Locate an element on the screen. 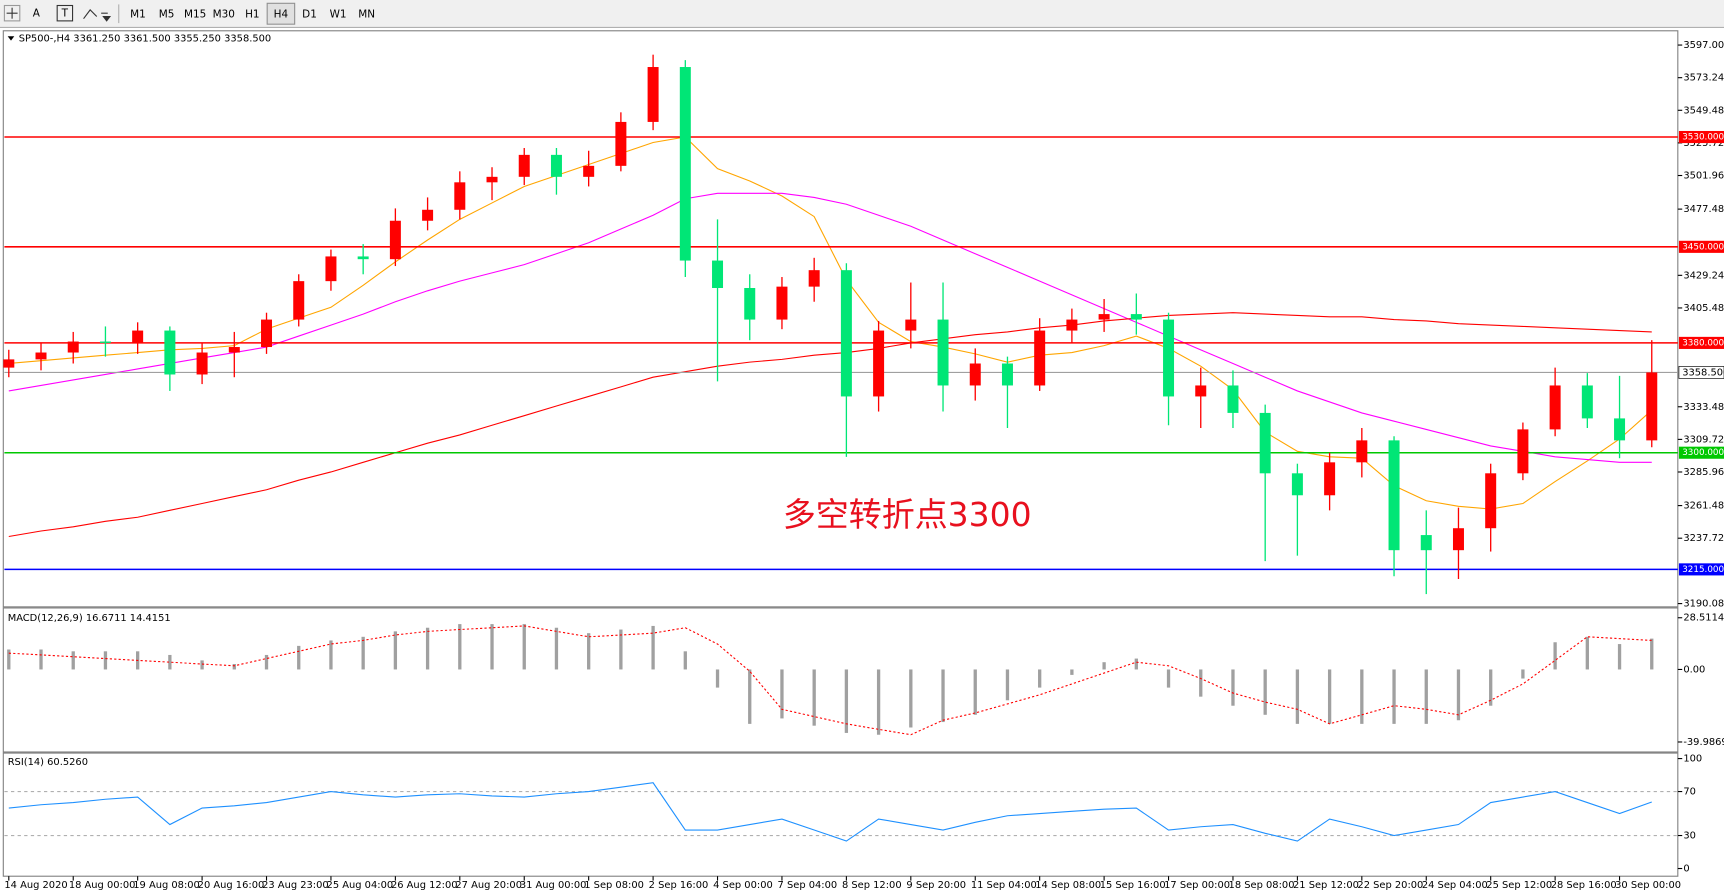  x-tick-label: 19 Aug 08:00 is located at coordinates (166, 885).